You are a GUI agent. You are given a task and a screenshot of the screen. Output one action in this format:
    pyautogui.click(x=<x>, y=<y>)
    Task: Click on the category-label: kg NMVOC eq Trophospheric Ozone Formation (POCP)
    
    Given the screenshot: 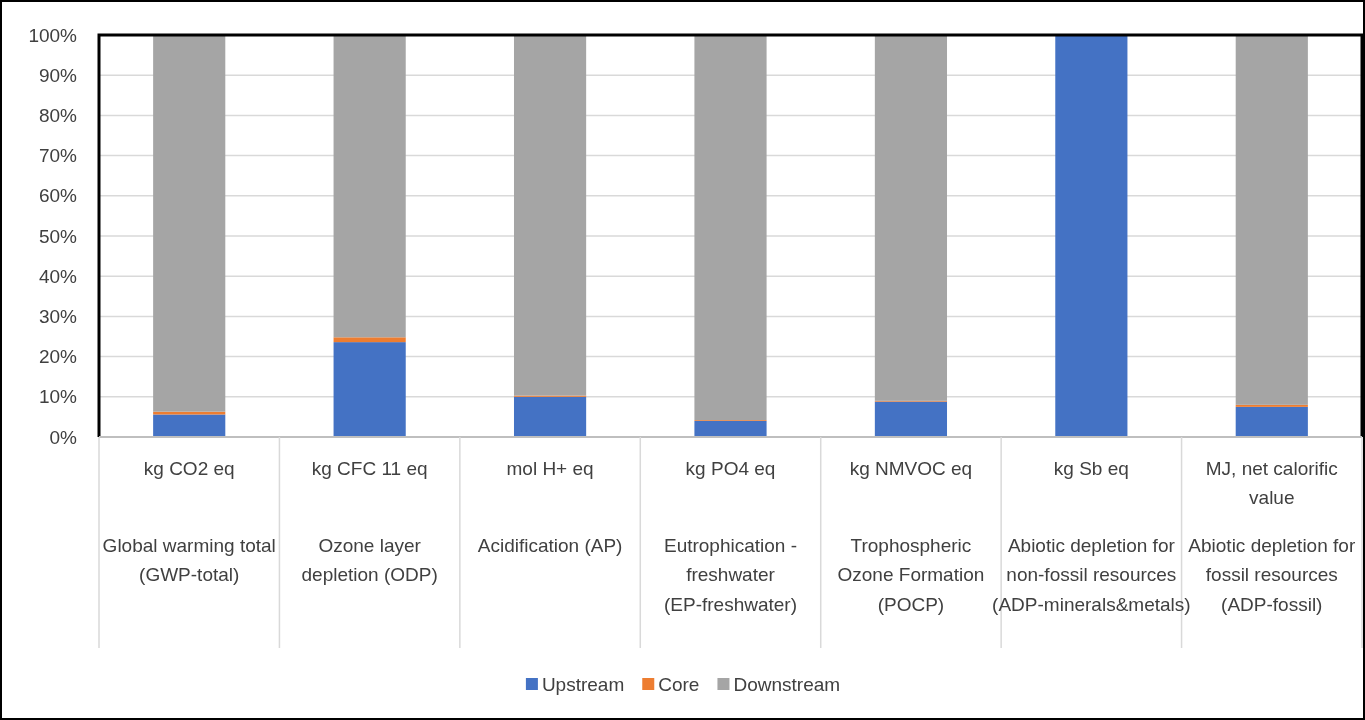 What is the action you would take?
    pyautogui.click(x=911, y=536)
    